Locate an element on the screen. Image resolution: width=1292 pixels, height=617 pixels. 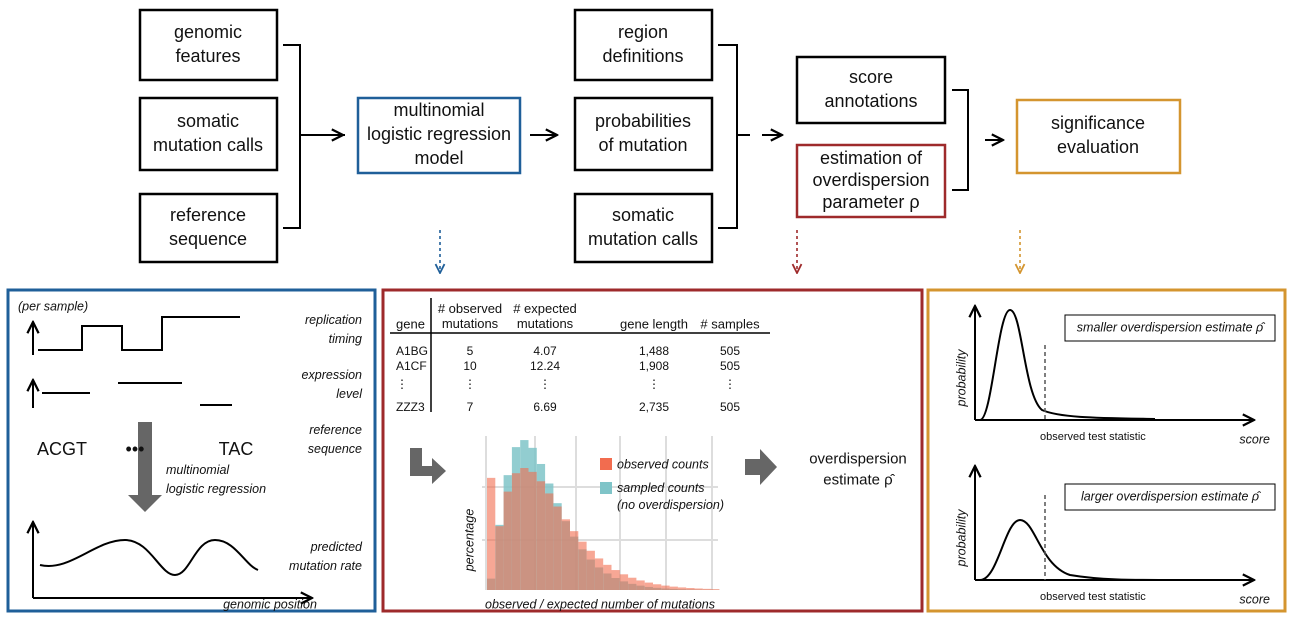
label: estimate ρ̂ is located at coordinates (859, 479).